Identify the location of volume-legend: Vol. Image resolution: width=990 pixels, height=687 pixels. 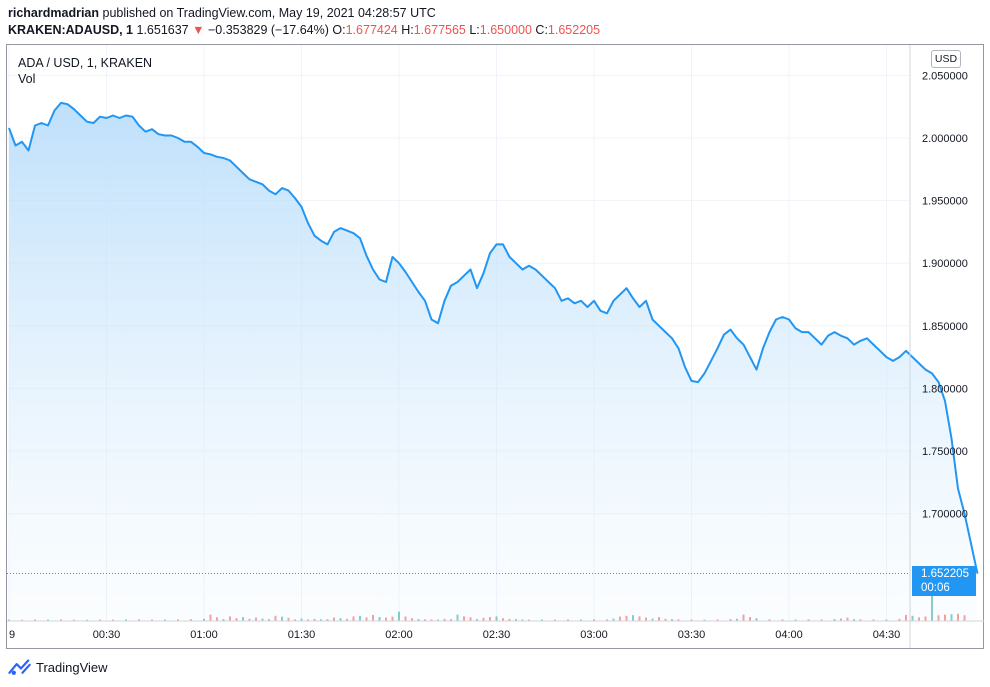
(27, 79).